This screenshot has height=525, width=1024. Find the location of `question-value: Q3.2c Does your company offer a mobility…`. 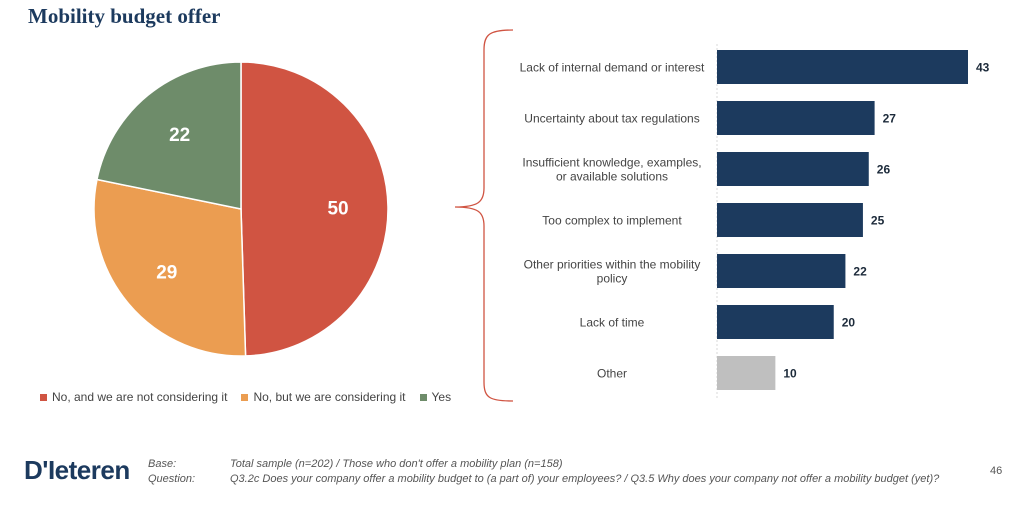

question-value: Q3.2c Does your company offer a mobility… is located at coordinates (585, 479).